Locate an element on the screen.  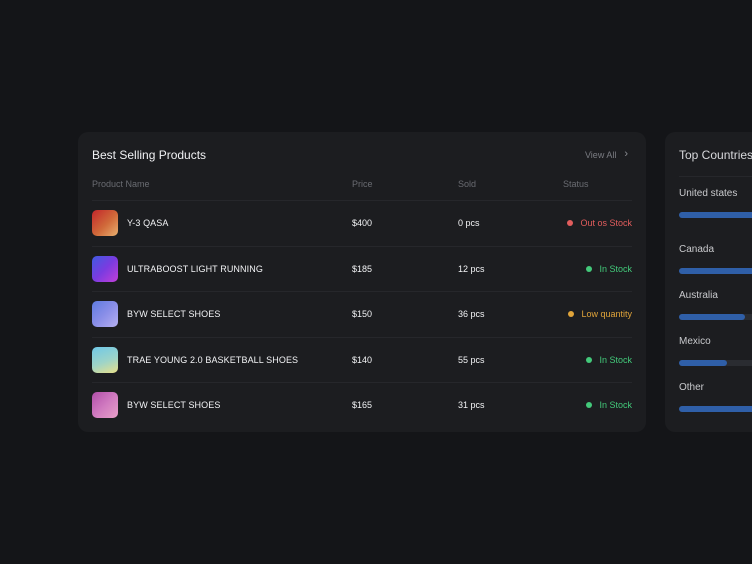
product-price: $185 is located at coordinates (362, 268).